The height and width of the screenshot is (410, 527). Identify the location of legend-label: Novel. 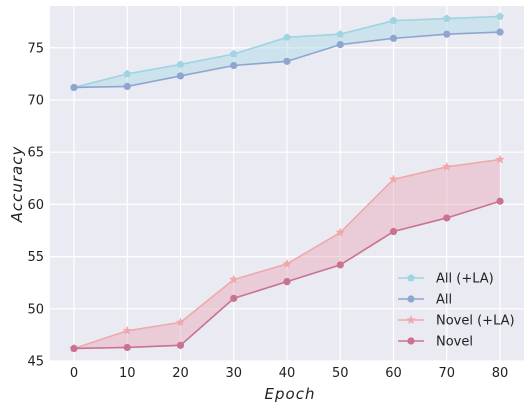
(454, 342).